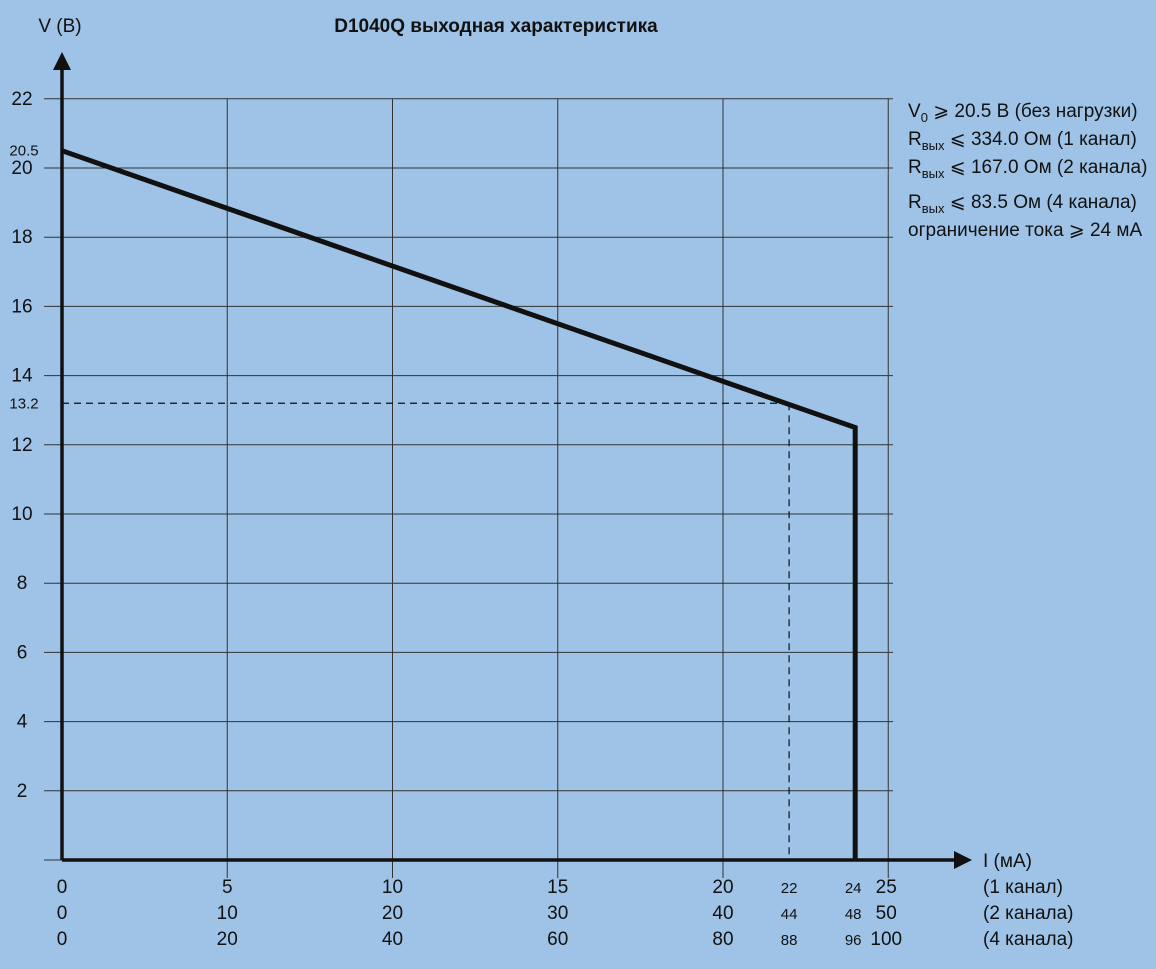 The width and height of the screenshot is (1156, 969). I want to click on x-tick-label: 25, so click(886, 887).